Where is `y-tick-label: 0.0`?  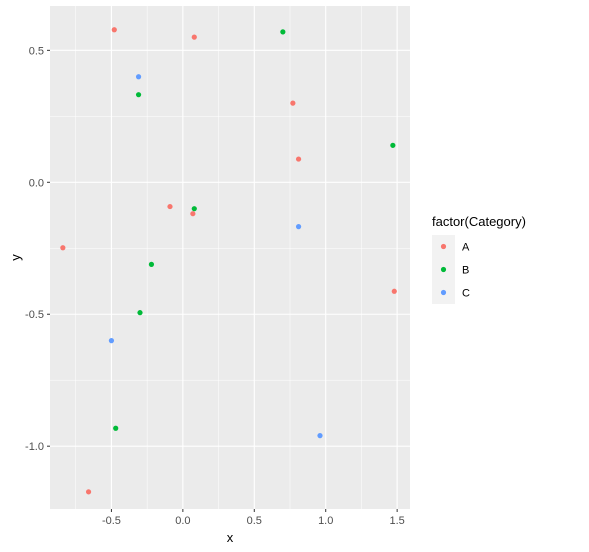
y-tick-label: 0.0 is located at coordinates (36, 183).